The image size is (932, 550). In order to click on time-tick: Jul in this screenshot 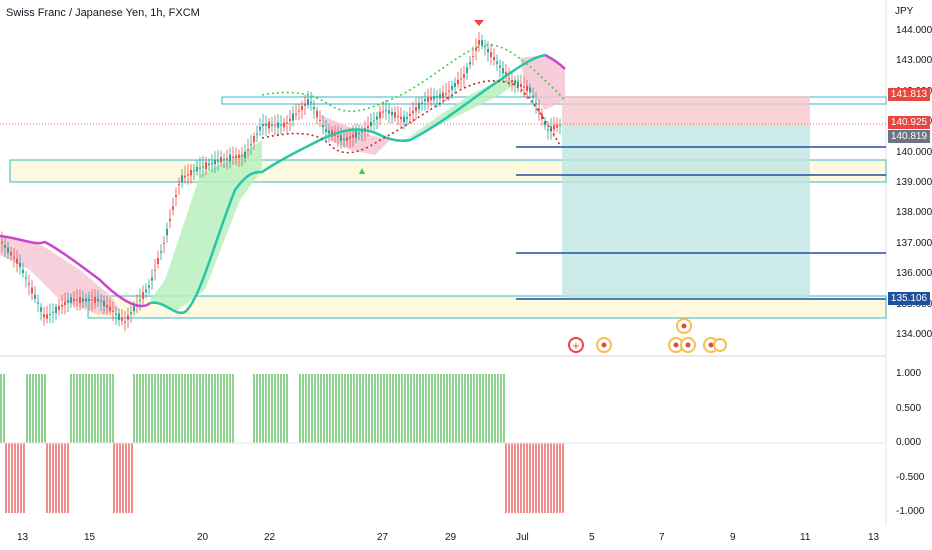, I will do `click(522, 537)`.